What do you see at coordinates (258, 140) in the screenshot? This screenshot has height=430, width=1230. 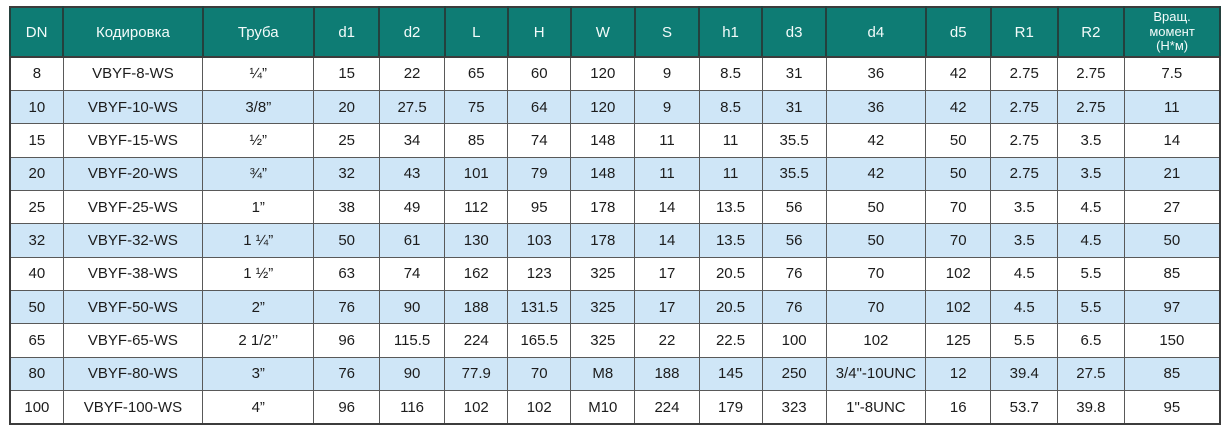 I see `table-cell-truba: ½”` at bounding box center [258, 140].